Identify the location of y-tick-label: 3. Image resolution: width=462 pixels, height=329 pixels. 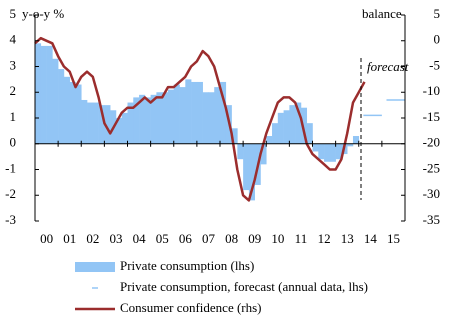
(13, 64).